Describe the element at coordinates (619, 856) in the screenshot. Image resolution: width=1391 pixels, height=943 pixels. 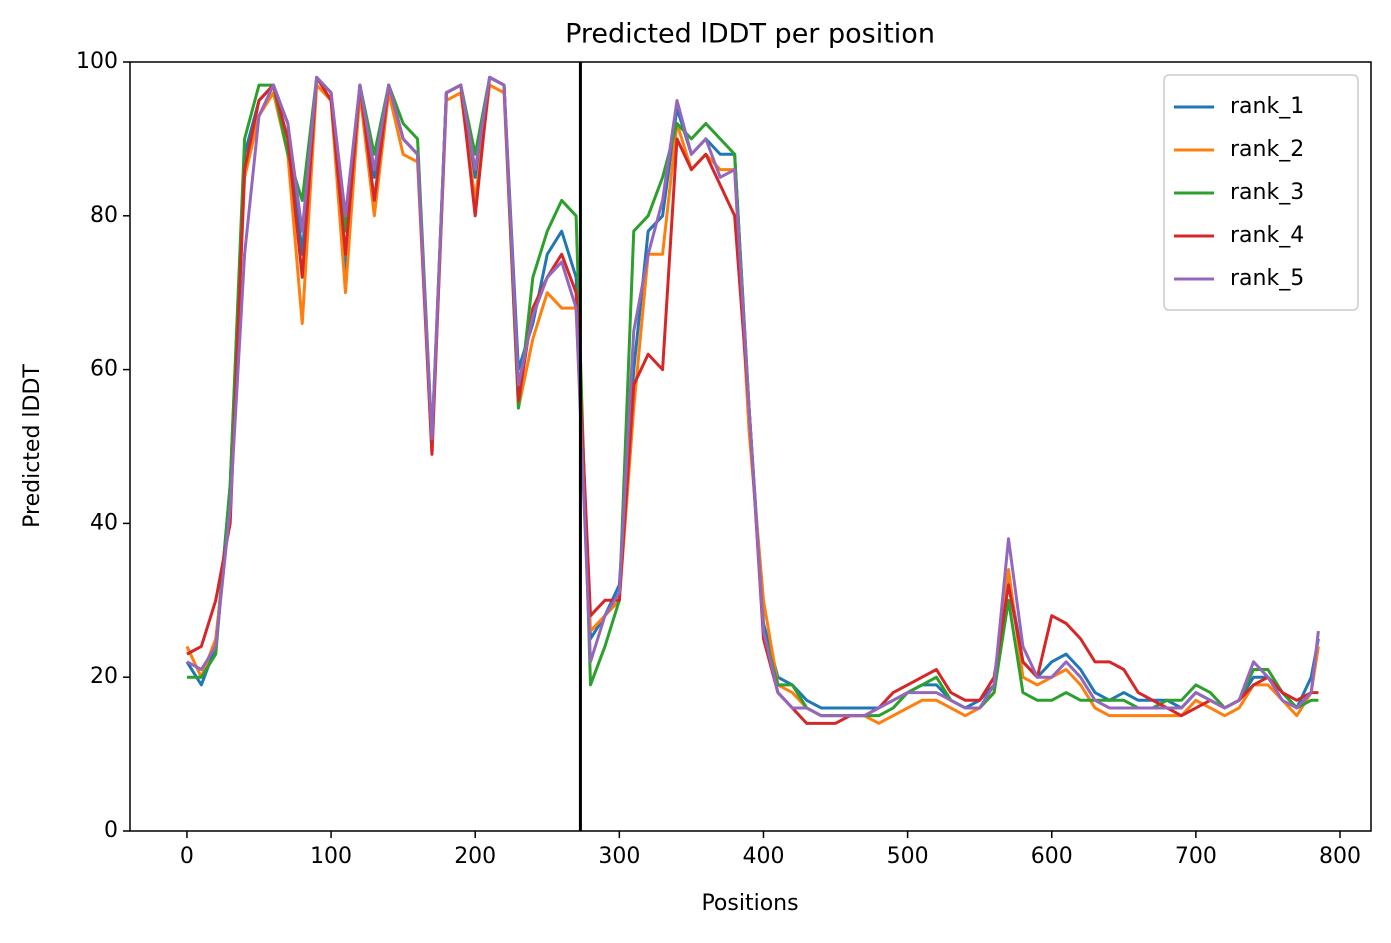
I see `x-tick-label: 300` at that location.